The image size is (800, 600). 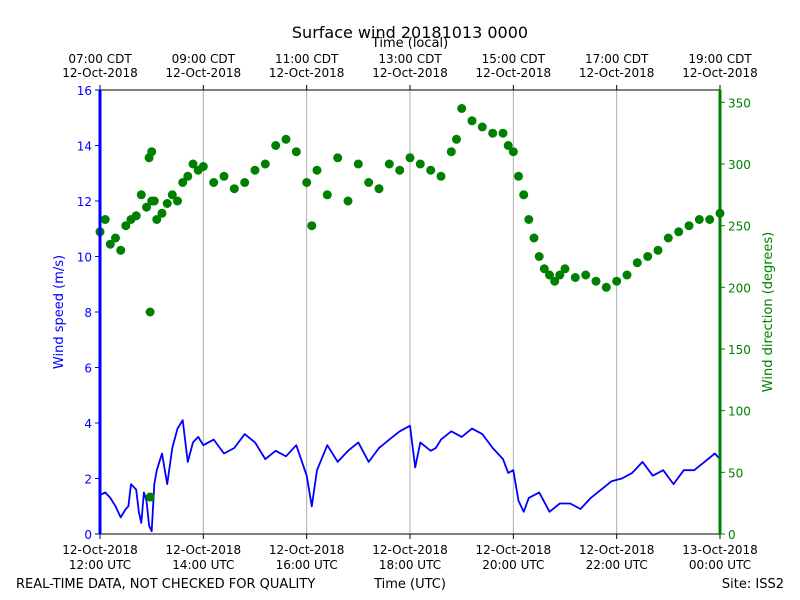 I want to click on right-tick-label: 300, so click(x=739, y=165).